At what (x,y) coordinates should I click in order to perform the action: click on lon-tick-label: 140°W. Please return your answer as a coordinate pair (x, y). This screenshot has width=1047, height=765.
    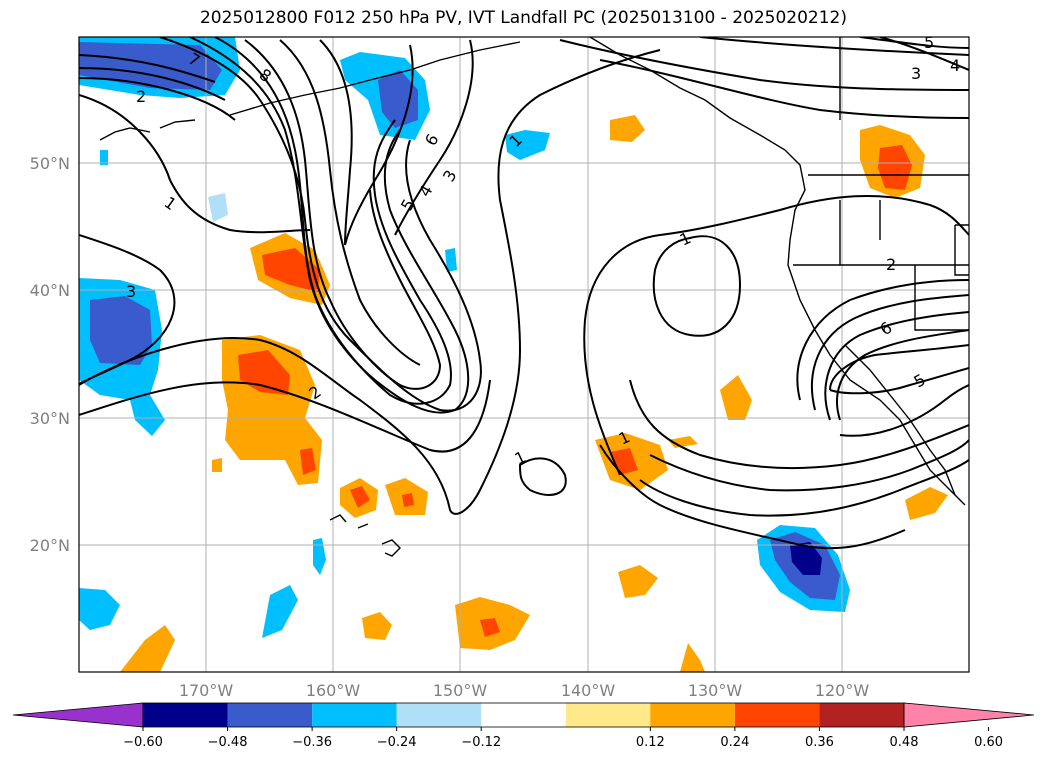
    Looking at the image, I should click on (588, 690).